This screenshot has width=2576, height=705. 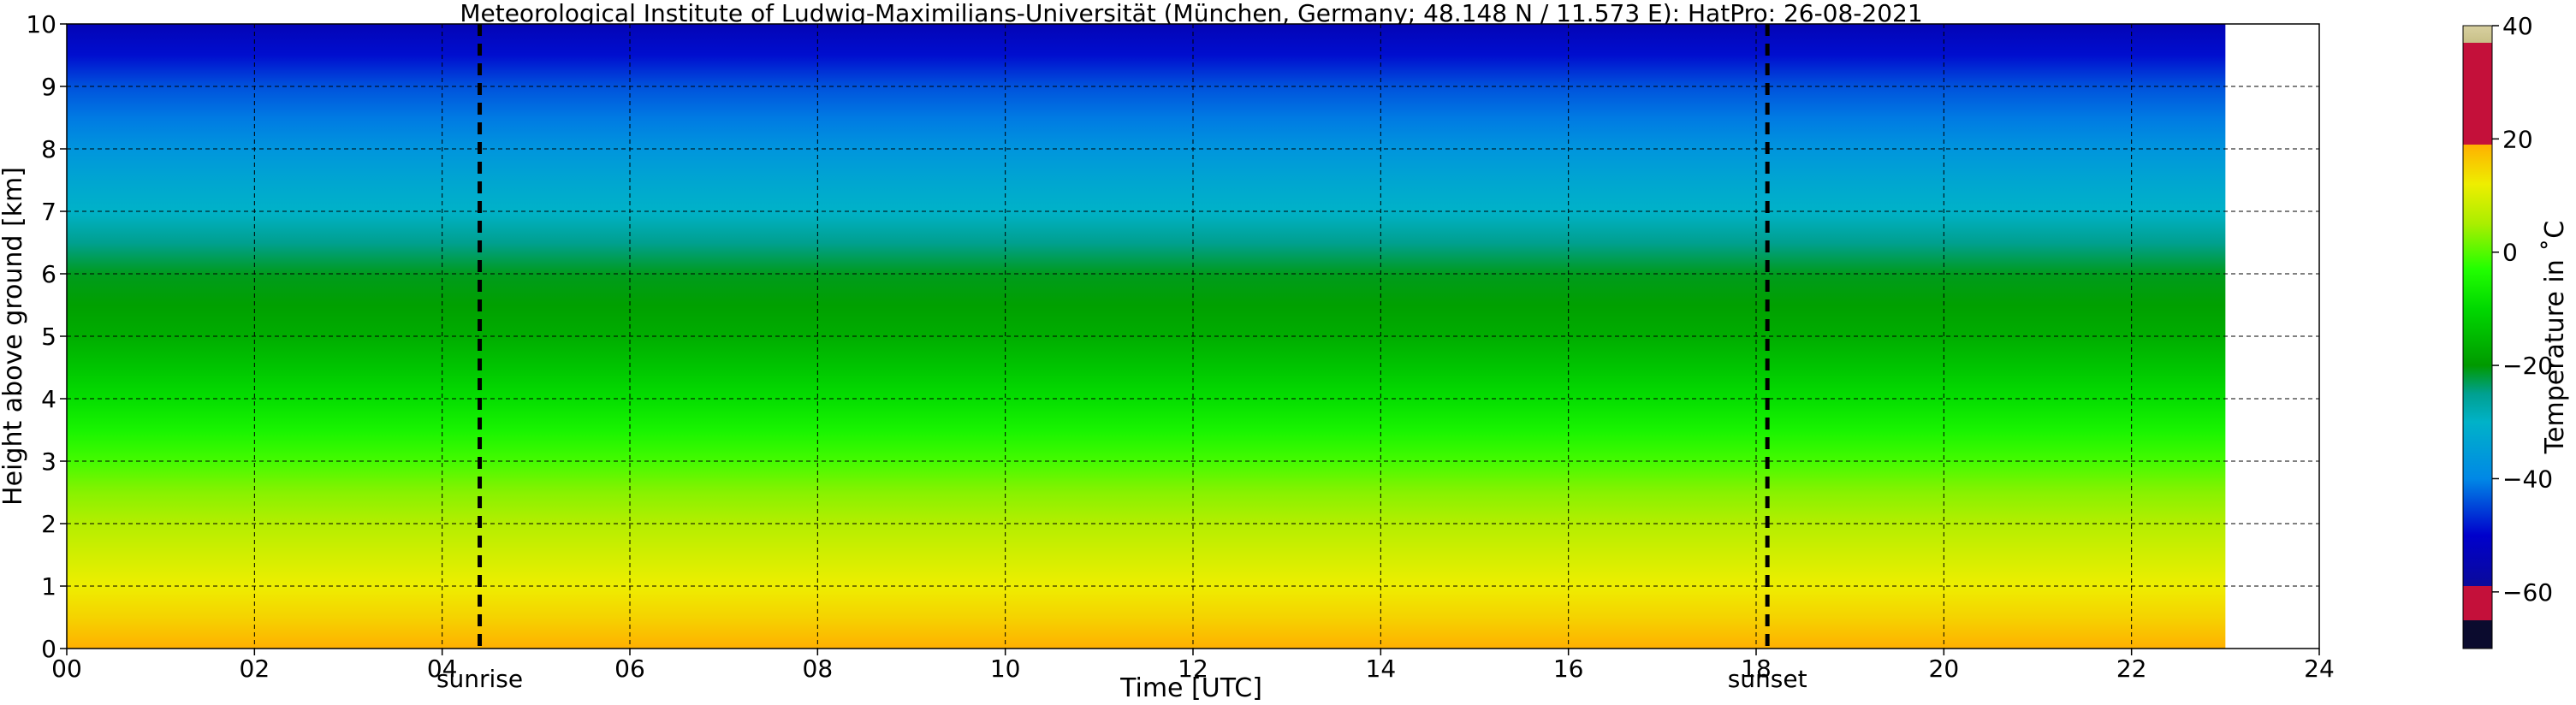 I want to click on colorbar-tick-label: −60, so click(x=2527, y=592).